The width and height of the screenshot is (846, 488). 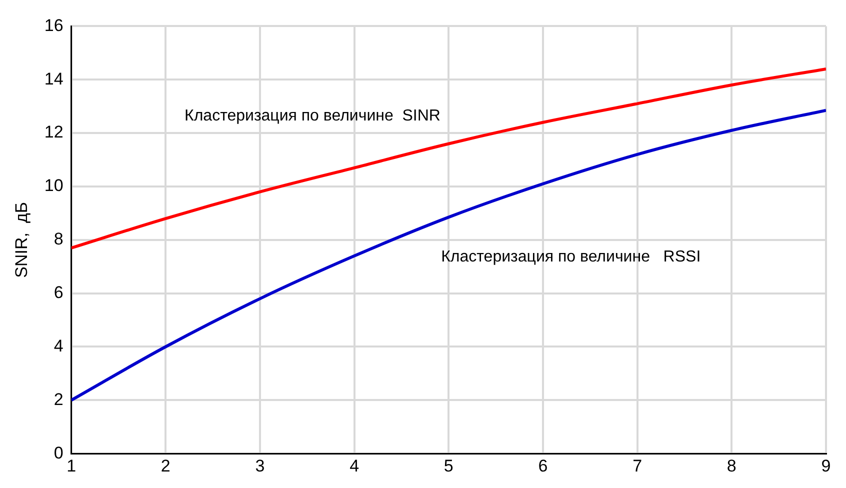 I want to click on x-tick-label: 9, so click(x=826, y=466).